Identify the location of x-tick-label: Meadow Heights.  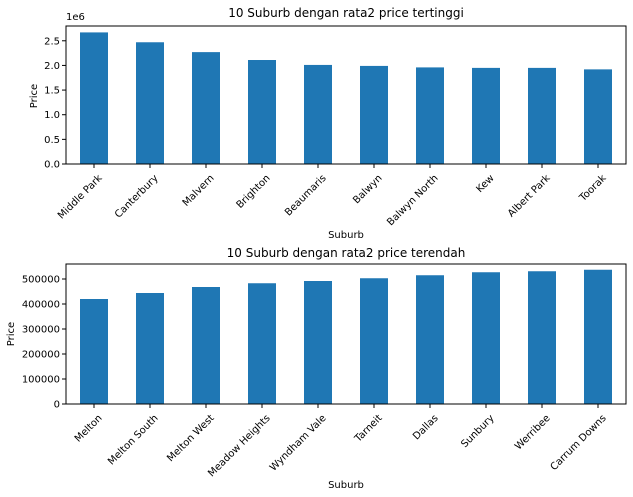
(239, 446).